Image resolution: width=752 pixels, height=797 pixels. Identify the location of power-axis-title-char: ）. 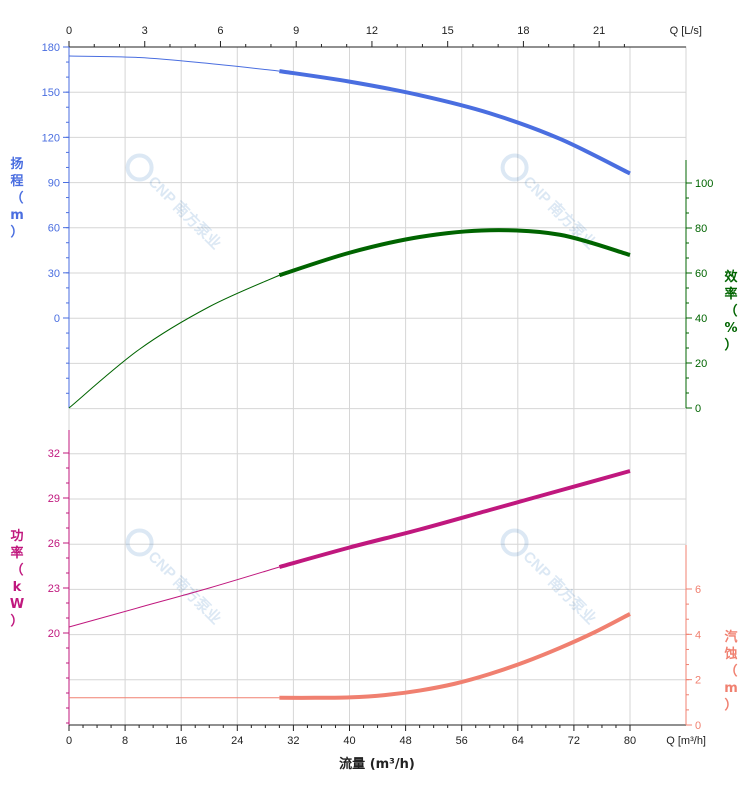
(16, 621).